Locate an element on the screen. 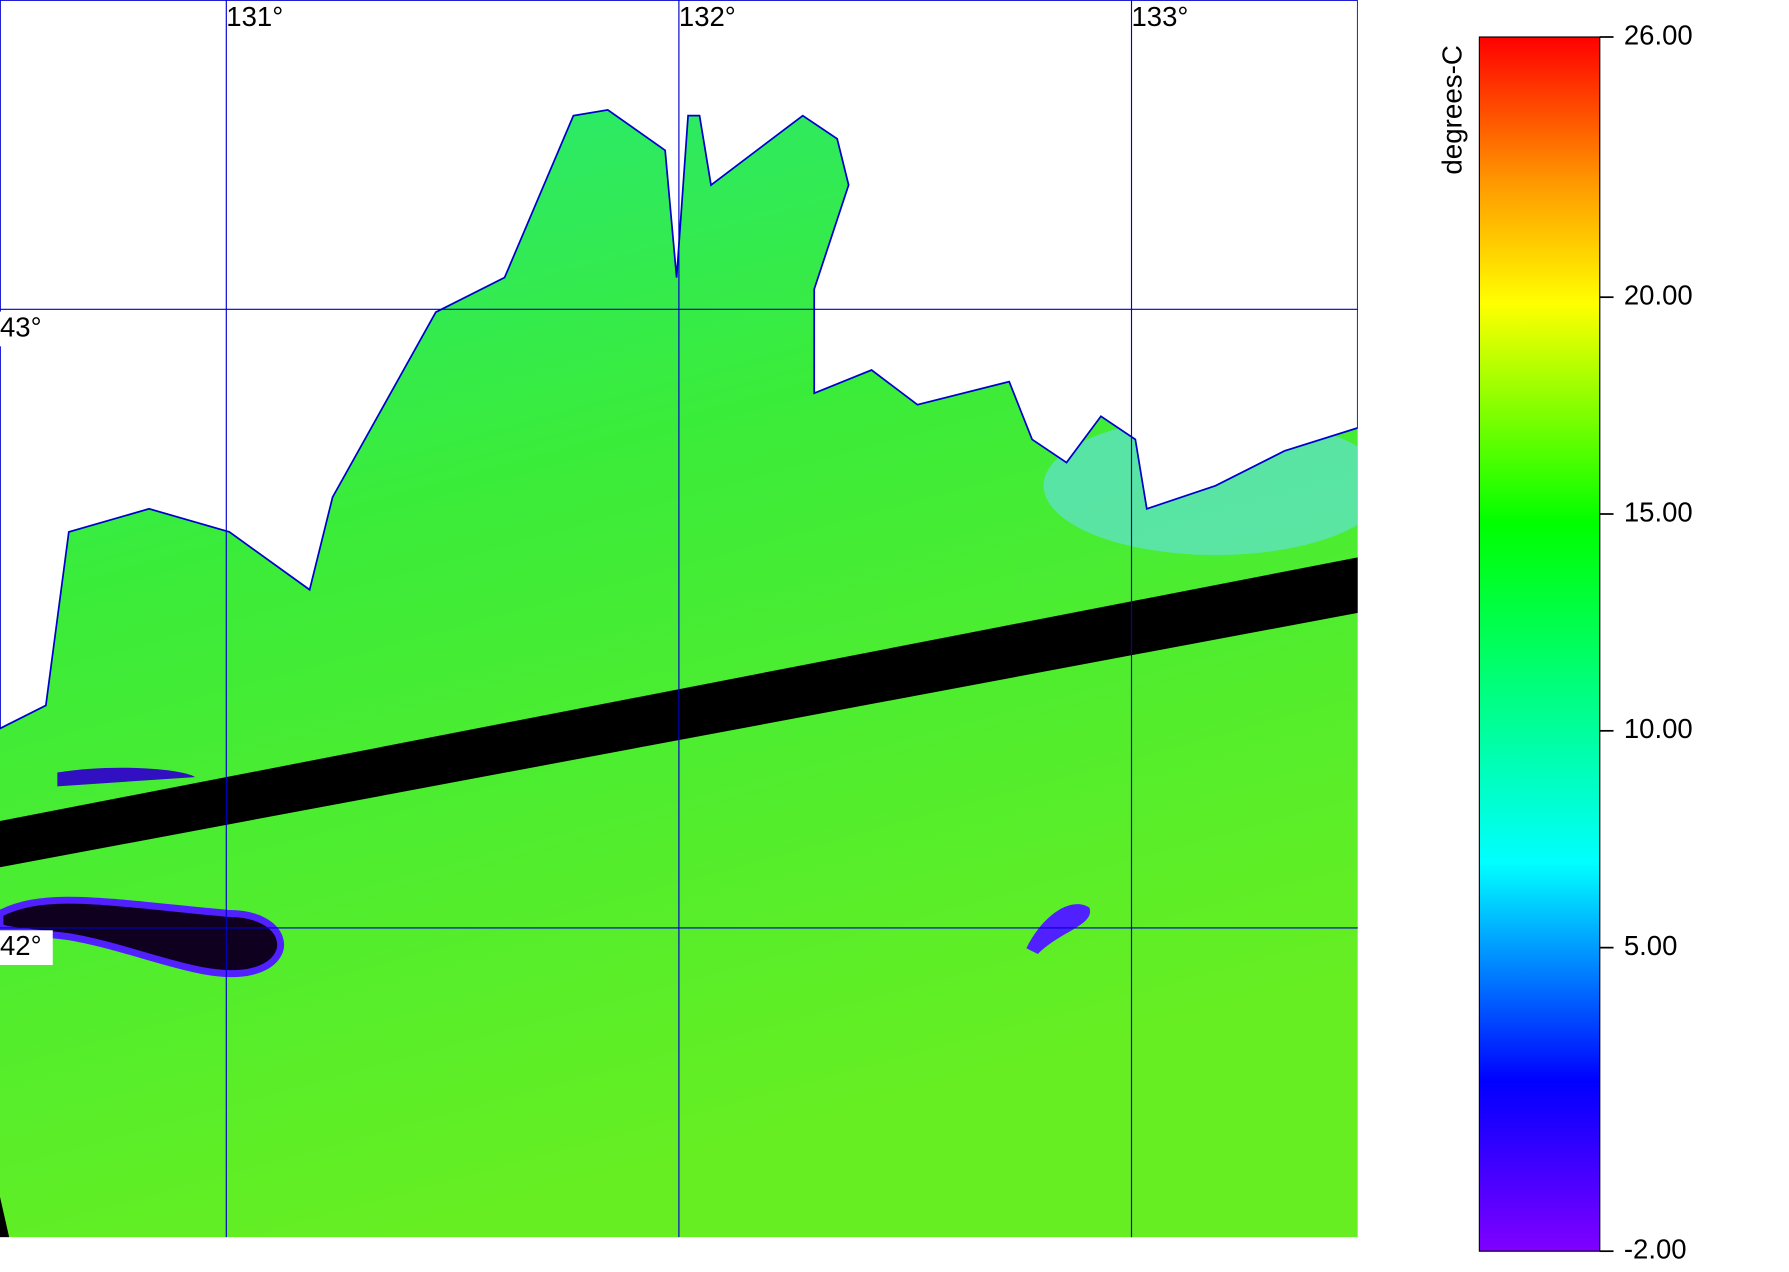  colorbar-tick-label: 10.00 is located at coordinates (1658, 728).